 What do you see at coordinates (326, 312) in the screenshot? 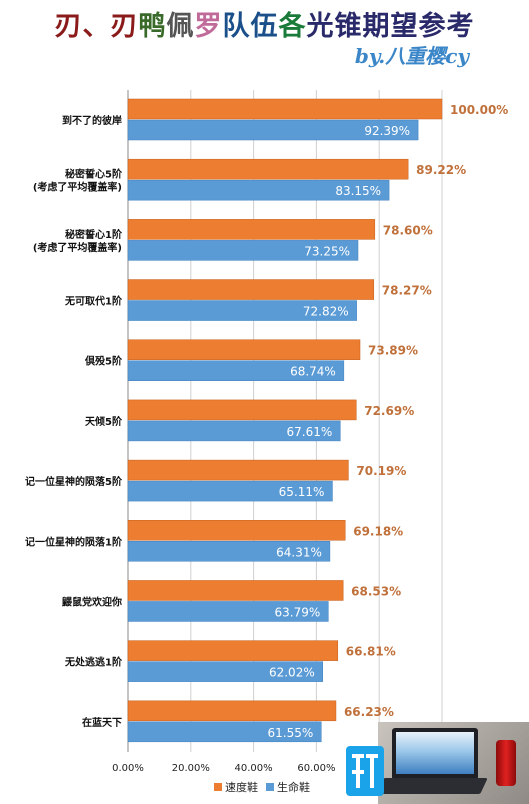
I see `label-hp-3: 72.82%` at bounding box center [326, 312].